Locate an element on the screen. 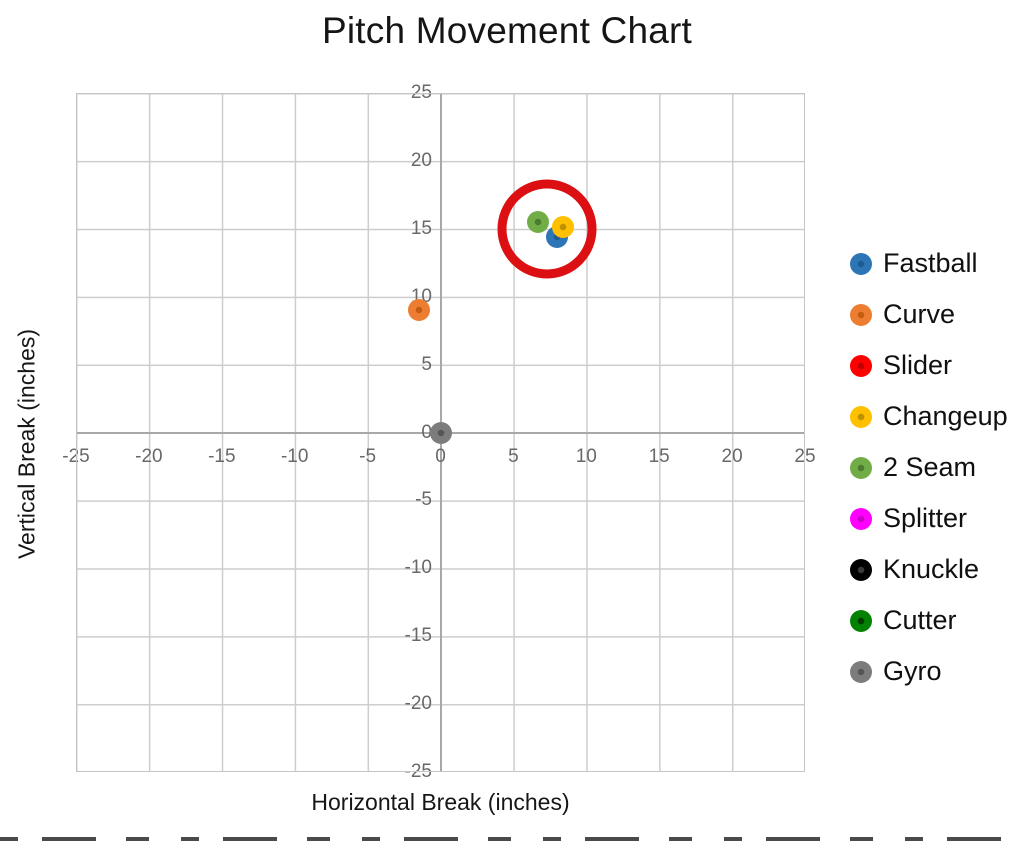 Image resolution: width=1024 pixels, height=841 pixels. bottom-edge-artifact is located at coordinates (512, 839).